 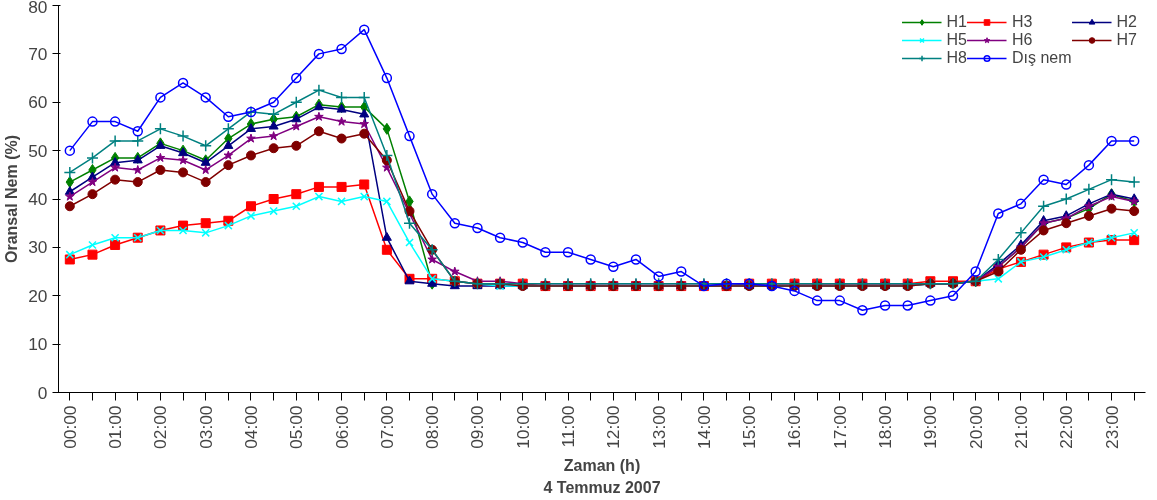 What do you see at coordinates (1126, 40) in the screenshot?
I see `legend-label: H7` at bounding box center [1126, 40].